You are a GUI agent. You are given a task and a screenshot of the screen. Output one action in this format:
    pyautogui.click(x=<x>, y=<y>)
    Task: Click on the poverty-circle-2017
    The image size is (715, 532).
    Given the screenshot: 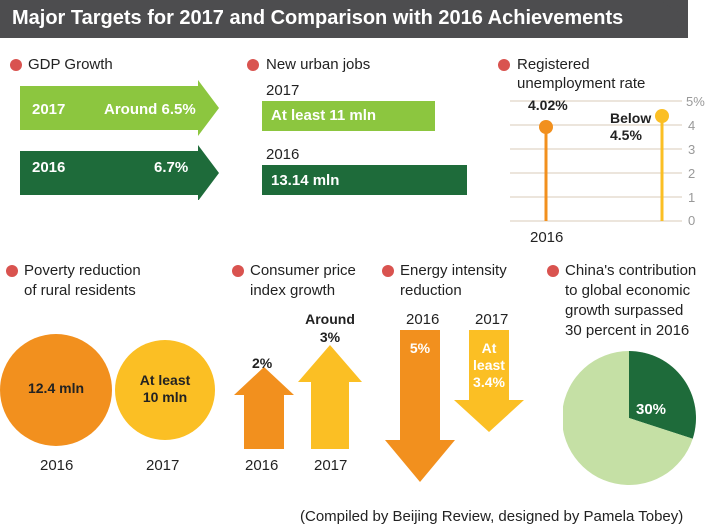 What is the action you would take?
    pyautogui.click(x=165, y=390)
    